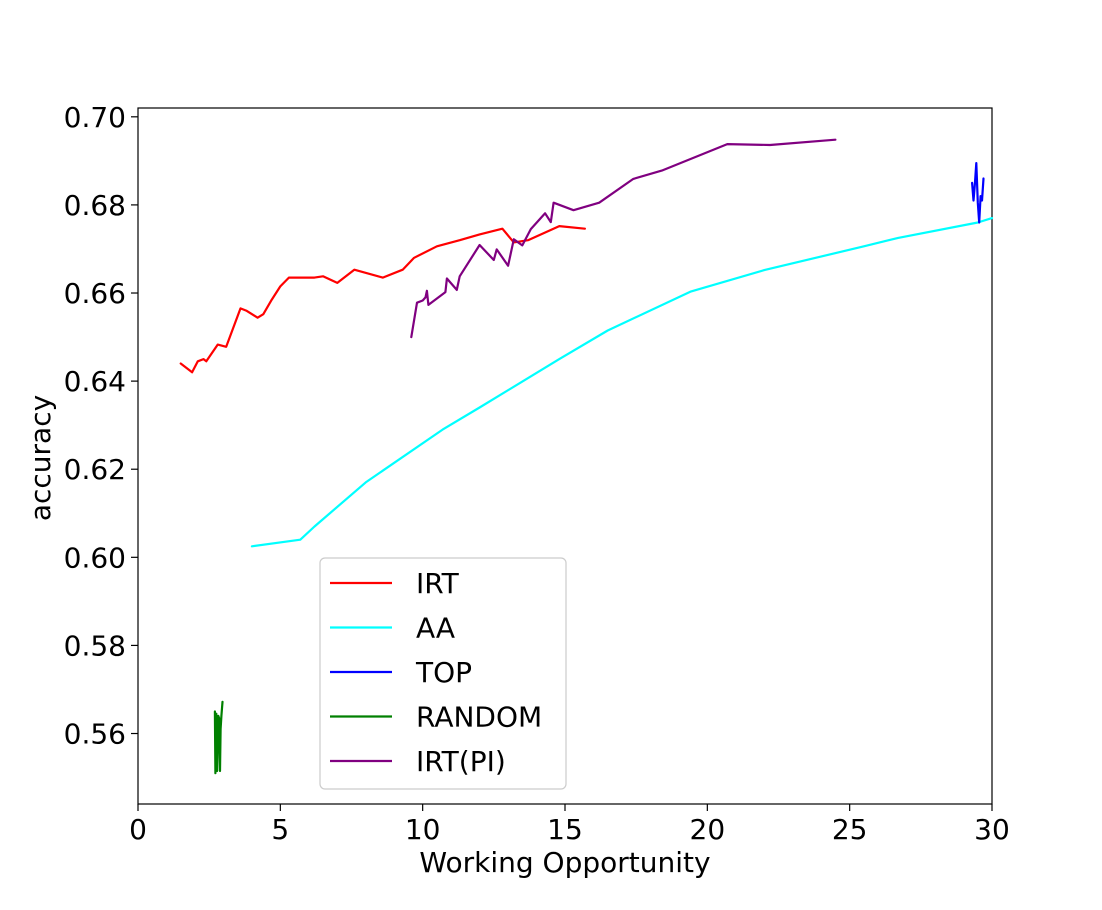 Image resolution: width=1102 pixels, height=910 pixels. What do you see at coordinates (95, 381) in the screenshot?
I see `y-tick-label: 0.64` at bounding box center [95, 381].